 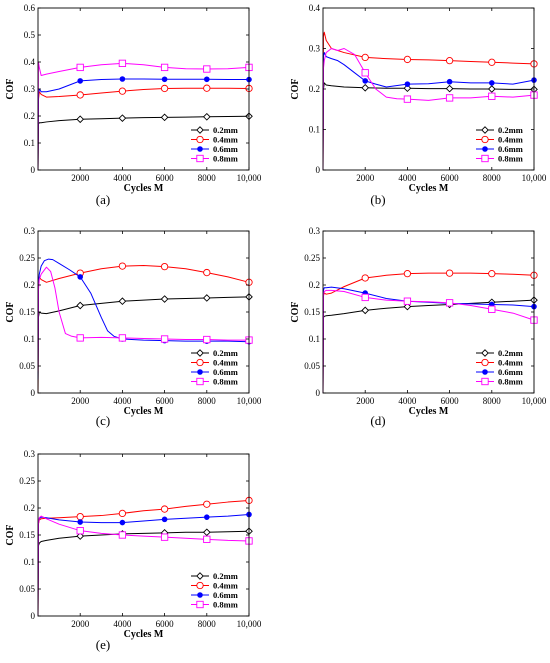 What do you see at coordinates (510, 363) in the screenshot?
I see `legend-label-2: 0.4mm` at bounding box center [510, 363].